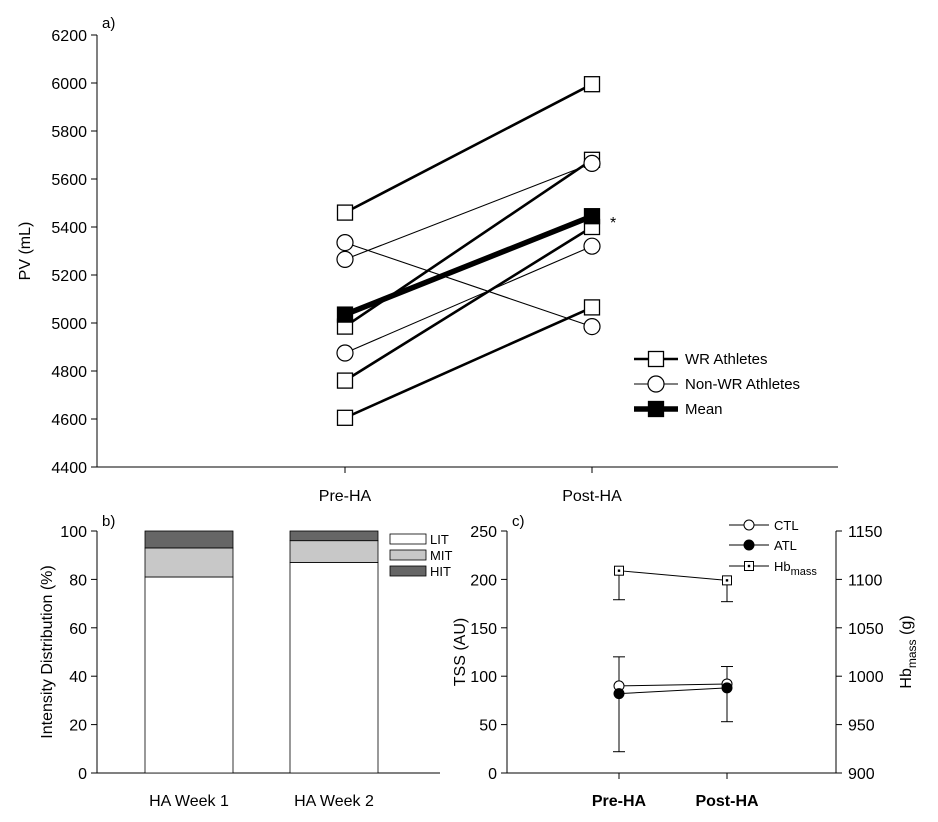 The image size is (938, 822). Describe the element at coordinates (906, 627) in the screenshot. I see `y2-axis-label-unit: (g)` at that location.